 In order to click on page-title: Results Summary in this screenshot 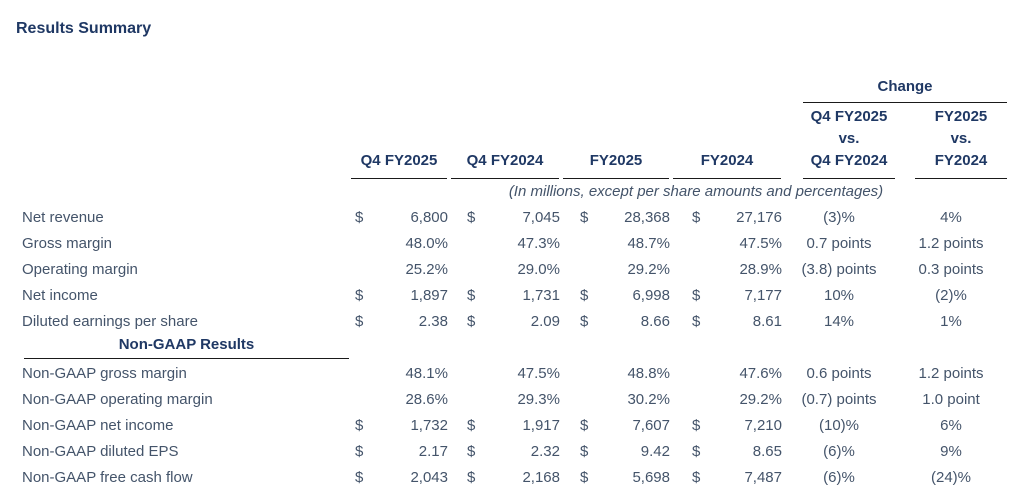, I will do `click(84, 28)`.